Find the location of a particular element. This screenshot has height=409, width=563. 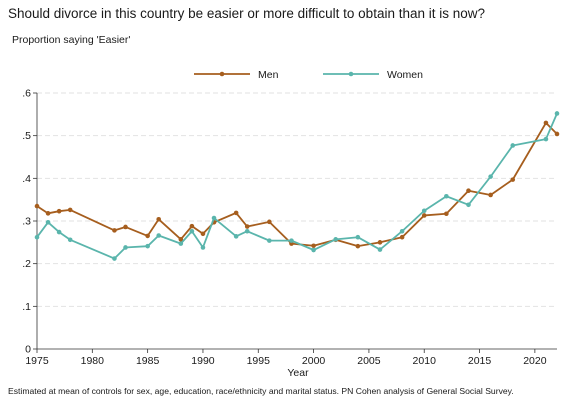

y-tick-label: 0 is located at coordinates (28, 350).